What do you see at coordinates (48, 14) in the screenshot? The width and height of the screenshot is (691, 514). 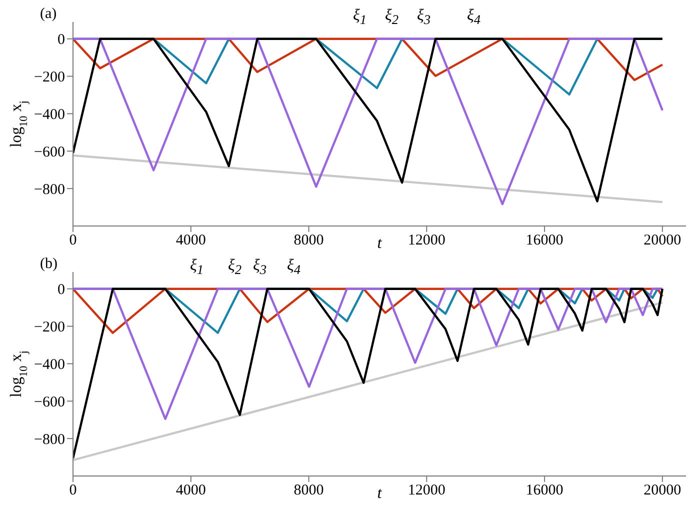 I see `chart-title: (a)` at bounding box center [48, 14].